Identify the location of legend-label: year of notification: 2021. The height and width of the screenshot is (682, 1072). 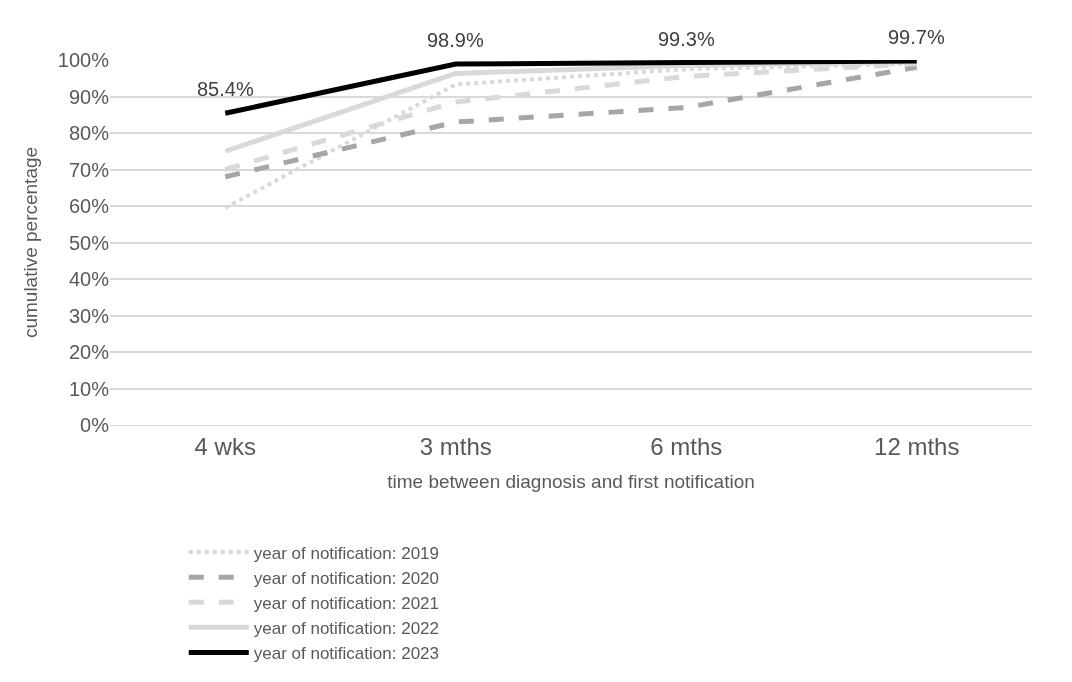
(346, 603).